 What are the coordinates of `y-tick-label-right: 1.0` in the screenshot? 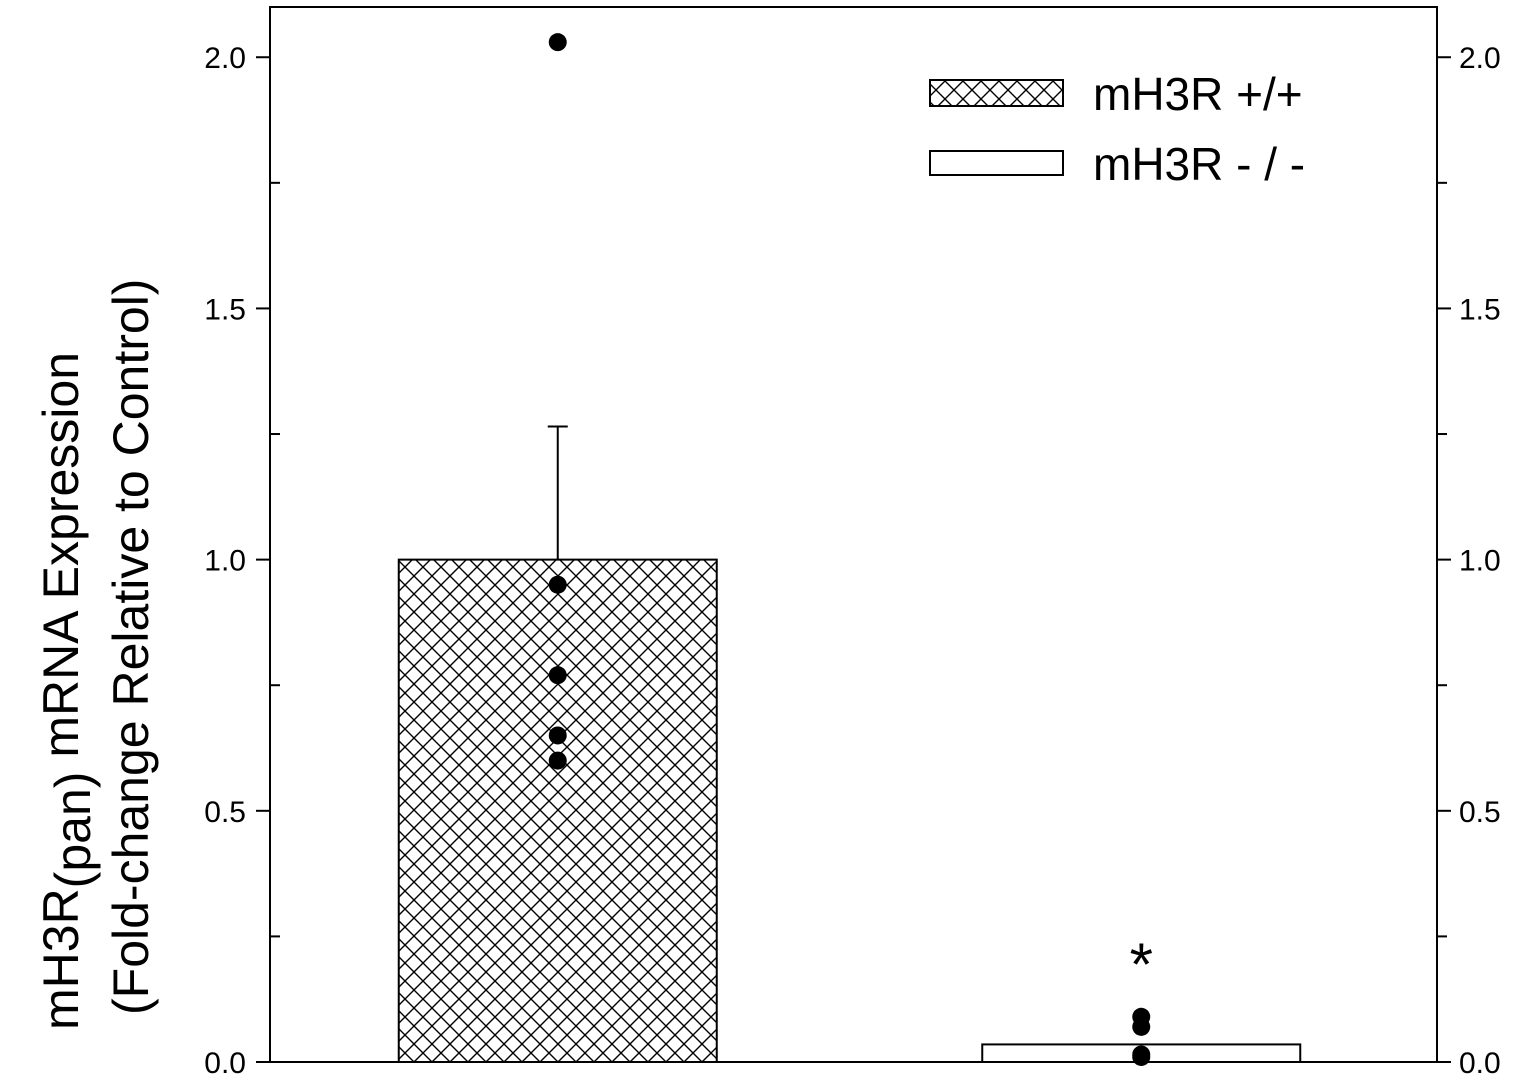 It's located at (1480, 561).